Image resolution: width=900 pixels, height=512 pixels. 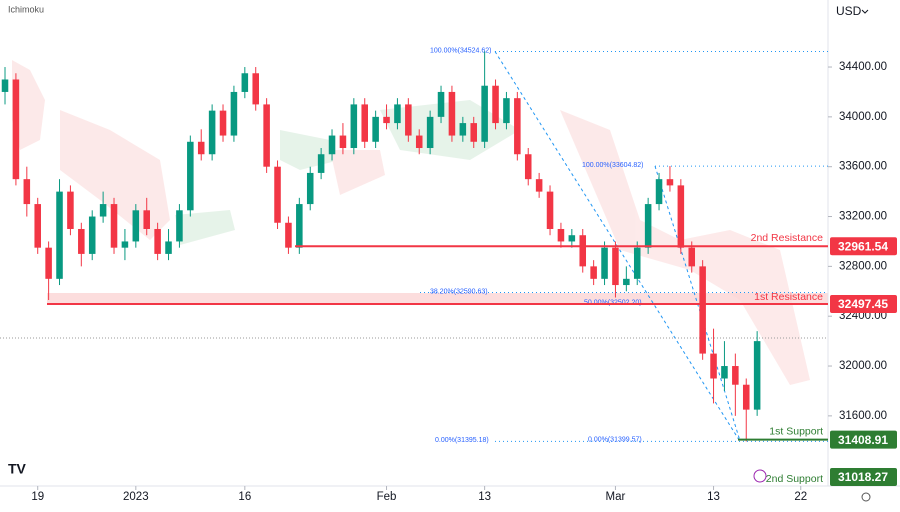 What do you see at coordinates (17, 469) in the screenshot?
I see `logo: TV` at bounding box center [17, 469].